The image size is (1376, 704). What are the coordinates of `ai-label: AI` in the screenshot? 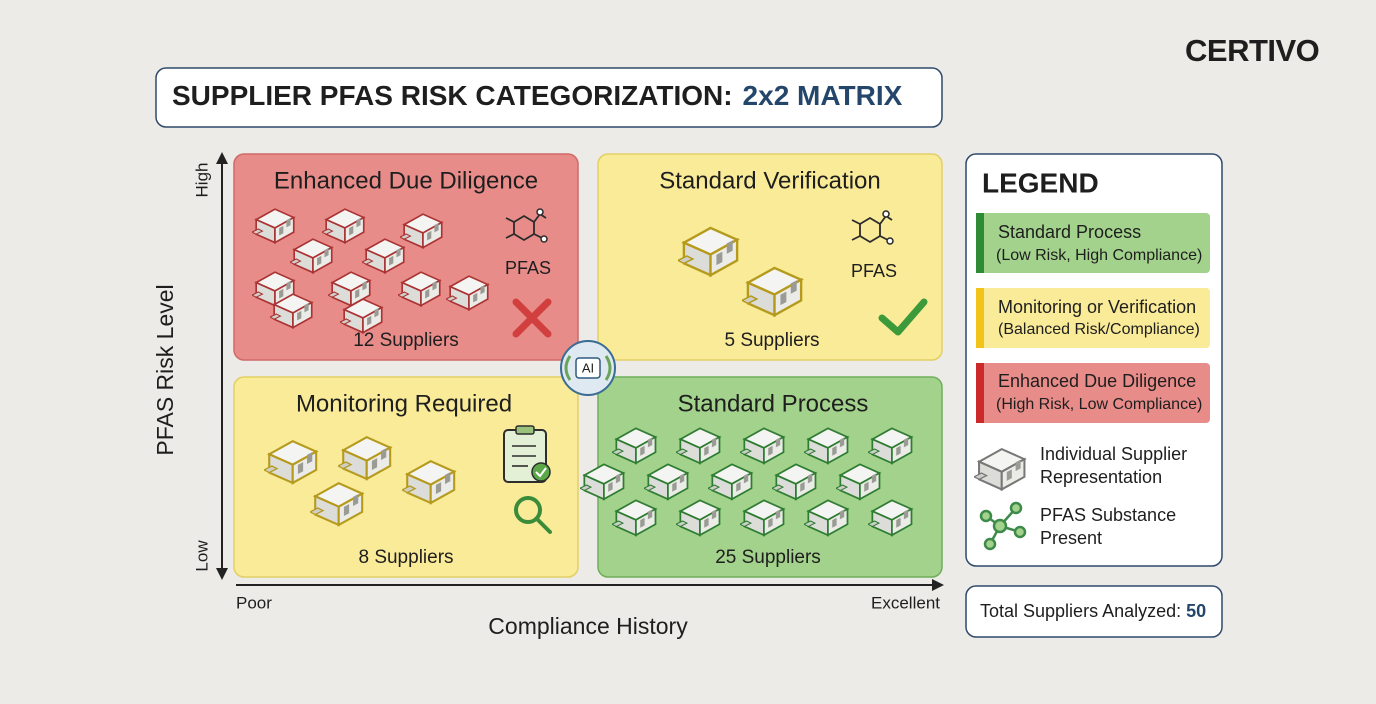 It's located at (588, 367).